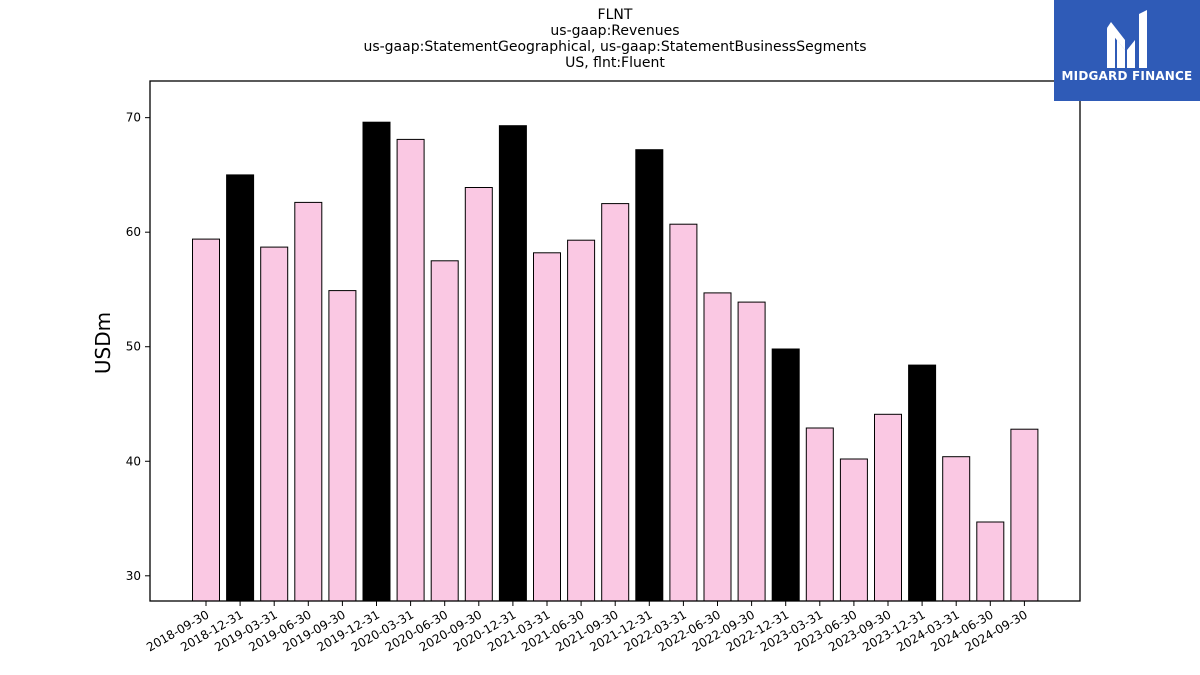 The height and width of the screenshot is (675, 1200). What do you see at coordinates (615, 63) in the screenshot?
I see `chart-title-members: US, flnt:Fluent` at bounding box center [615, 63].